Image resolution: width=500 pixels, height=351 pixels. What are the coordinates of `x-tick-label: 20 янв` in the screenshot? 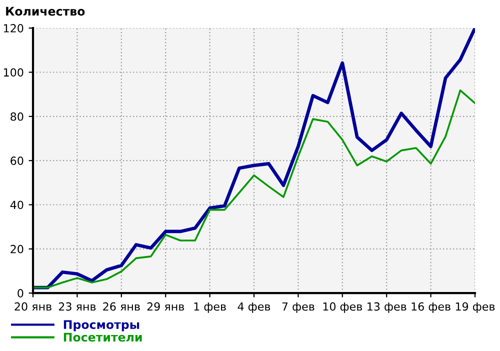 It's located at (33, 306).